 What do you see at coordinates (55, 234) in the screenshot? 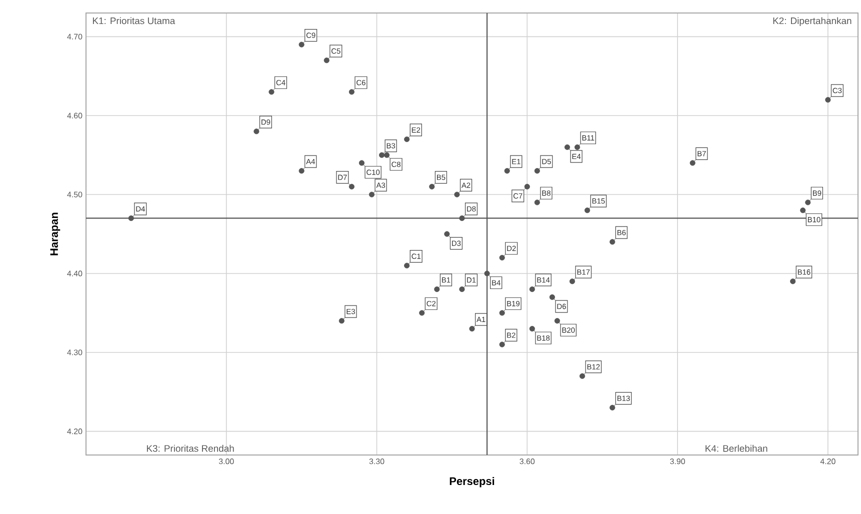
I see `y-axis-title: Harapan` at bounding box center [55, 234].